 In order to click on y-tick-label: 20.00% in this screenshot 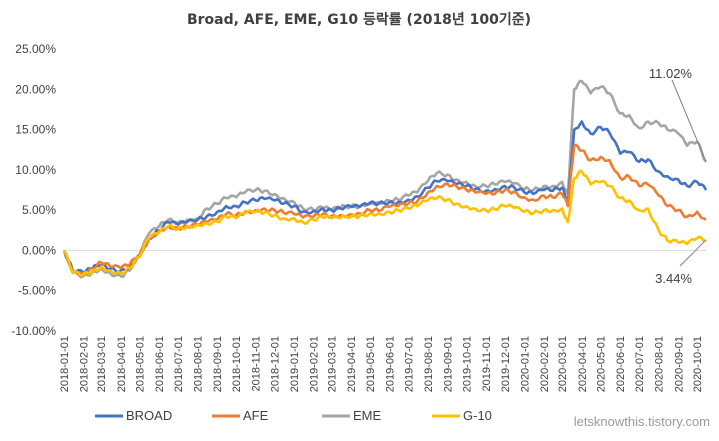, I will do `click(35, 89)`.